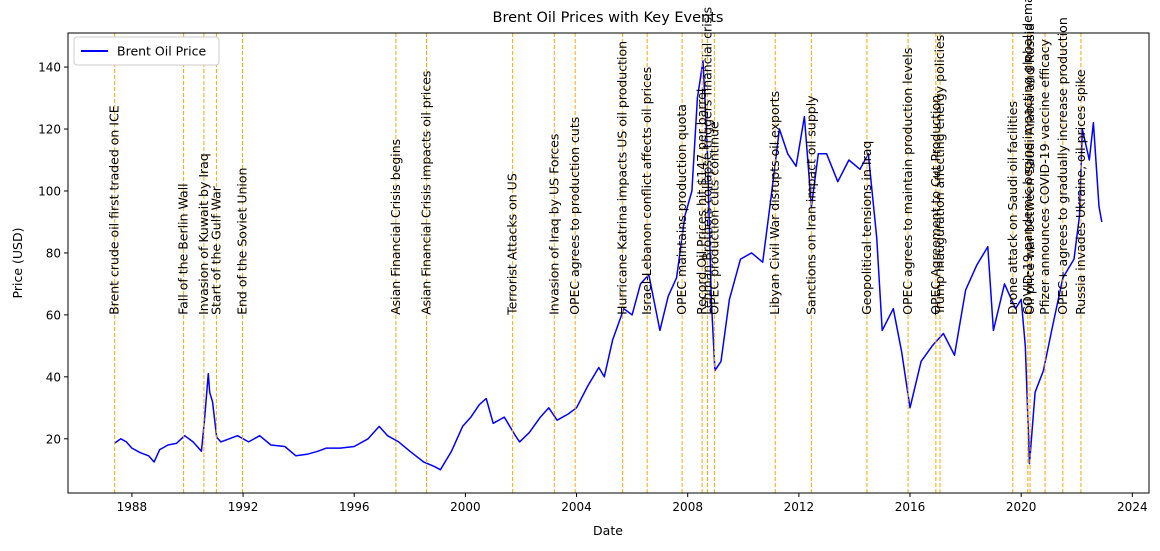  What do you see at coordinates (161, 51) in the screenshot?
I see `legend-label: Brent Oil Price` at bounding box center [161, 51].